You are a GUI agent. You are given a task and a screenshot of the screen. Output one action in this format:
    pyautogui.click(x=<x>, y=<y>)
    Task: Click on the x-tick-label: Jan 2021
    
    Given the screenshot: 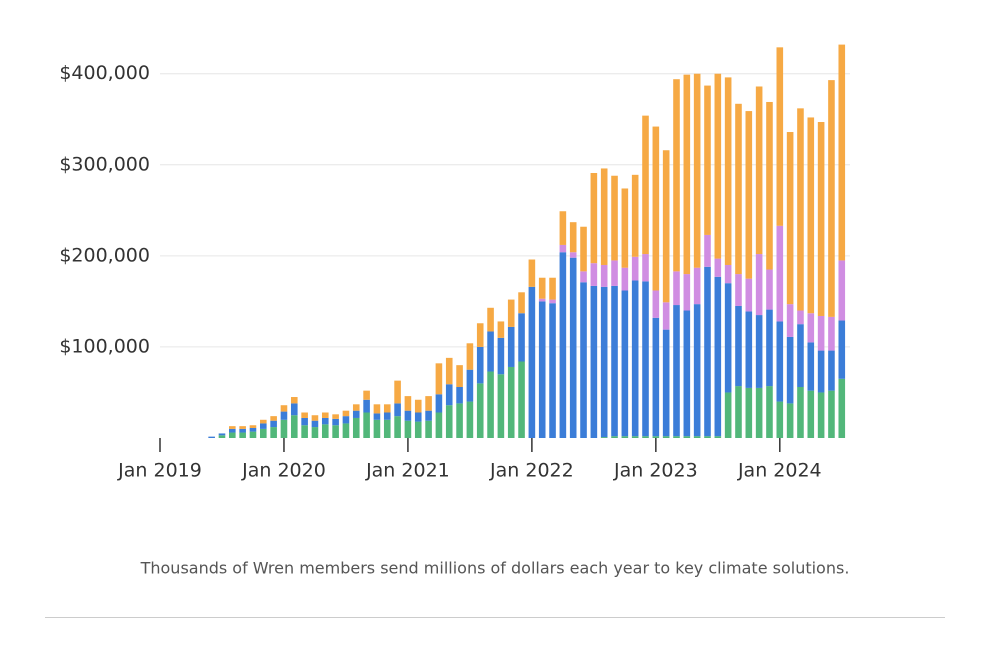 What is the action you would take?
    pyautogui.click(x=407, y=471)
    